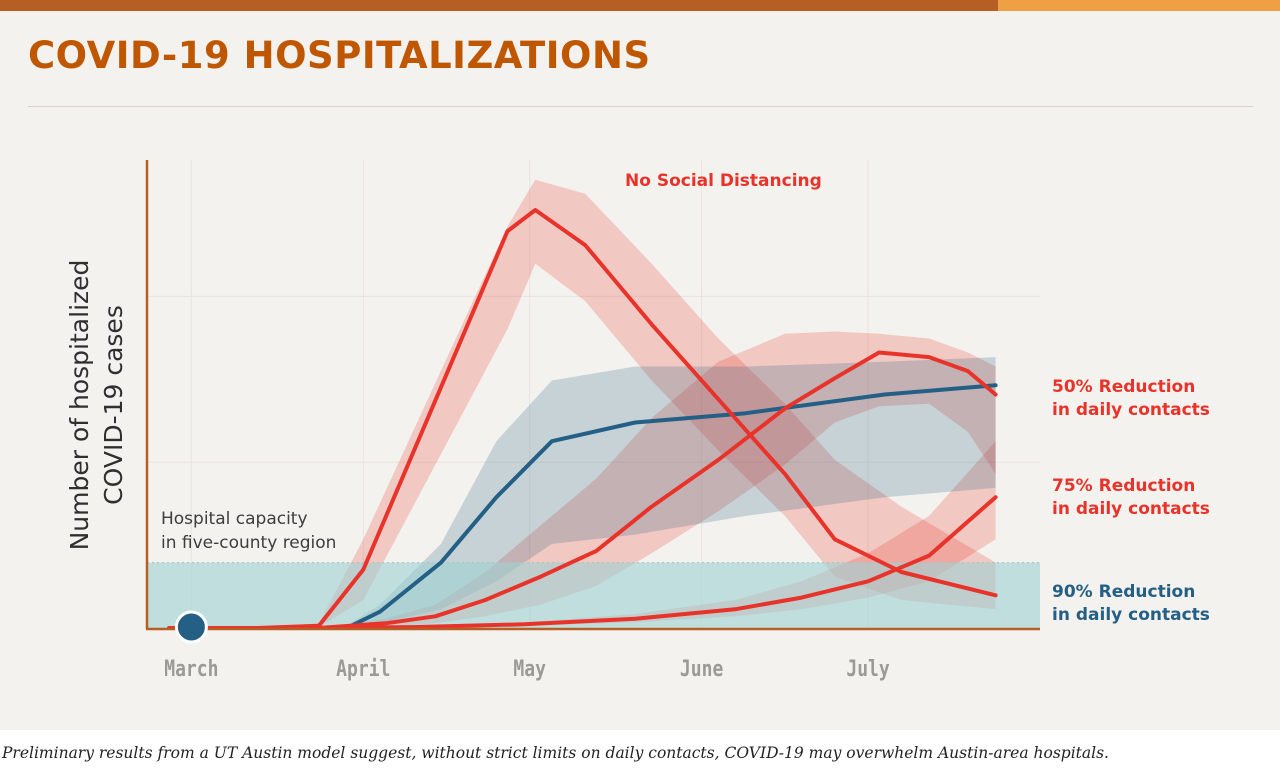 The image size is (1280, 777). Describe the element at coordinates (234, 519) in the screenshot. I see `hospital-capacity-label-line-1: Hospital capacity` at that location.